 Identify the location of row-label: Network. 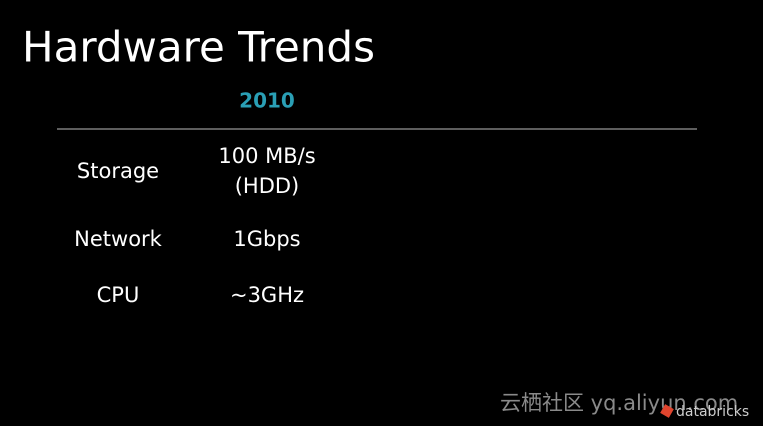
(118, 239).